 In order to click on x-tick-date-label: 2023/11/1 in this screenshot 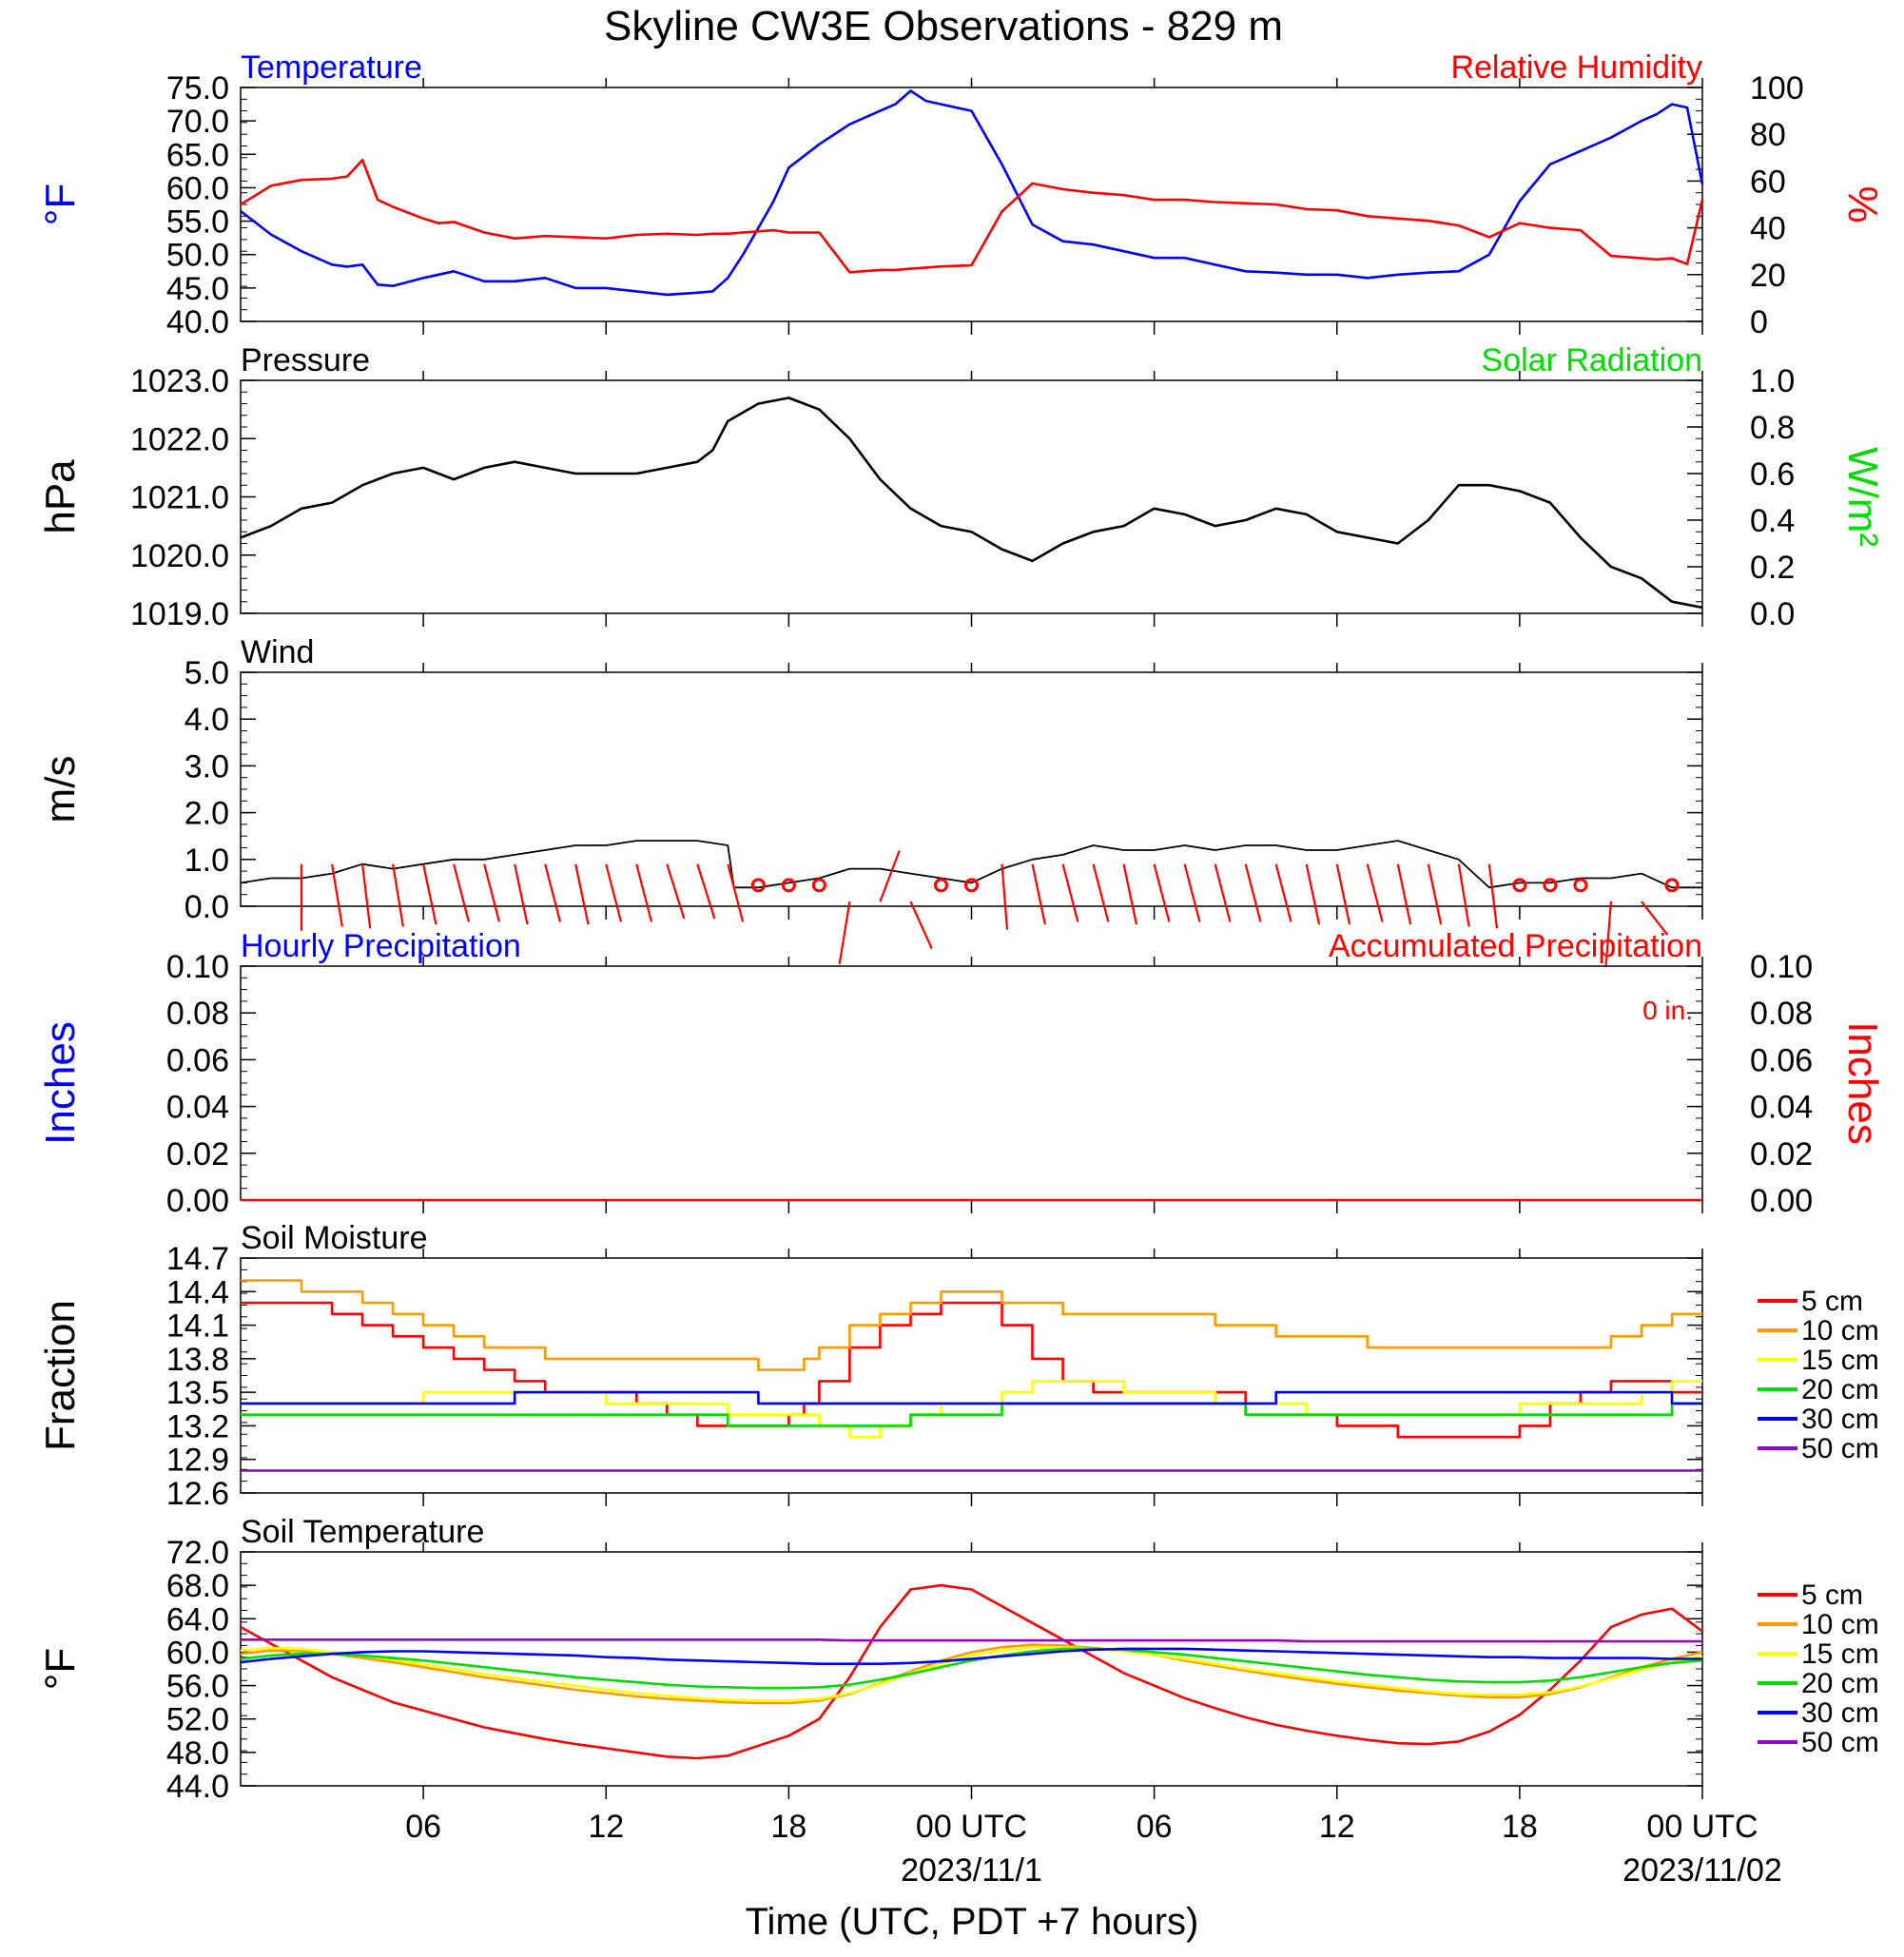, I will do `click(971, 1870)`.